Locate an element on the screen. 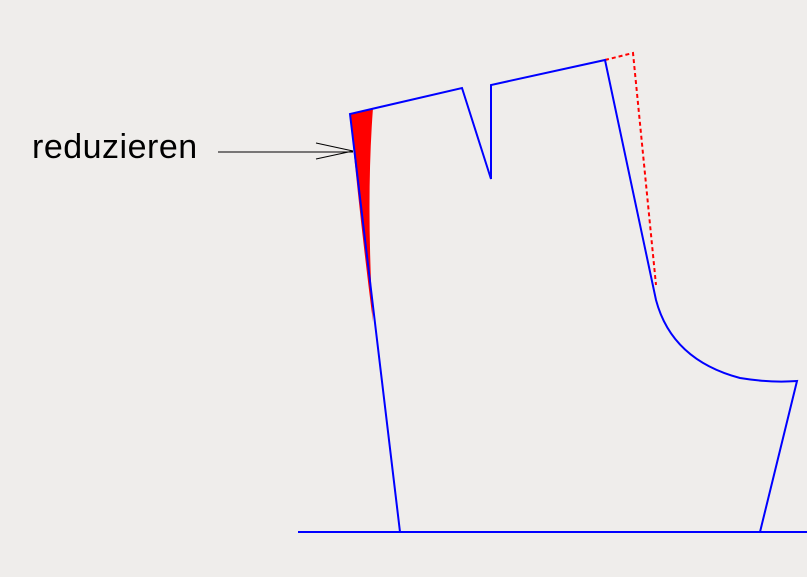  original-shoulder-dashed is located at coordinates (630, 168).